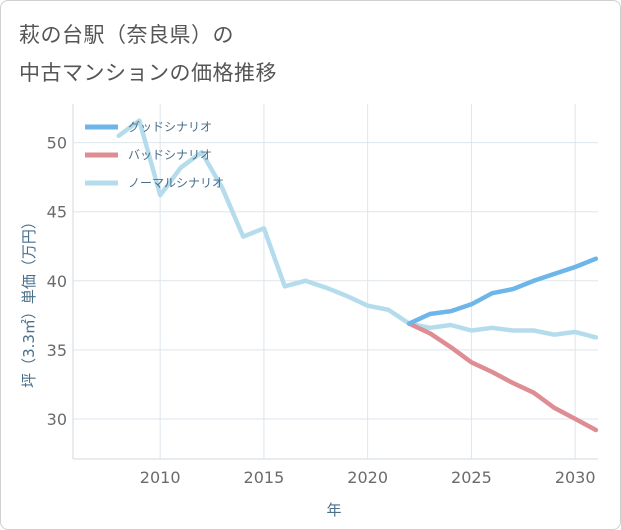 The height and width of the screenshot is (530, 621). What do you see at coordinates (333, 510) in the screenshot?
I see `x-axis-label: 年` at bounding box center [333, 510].